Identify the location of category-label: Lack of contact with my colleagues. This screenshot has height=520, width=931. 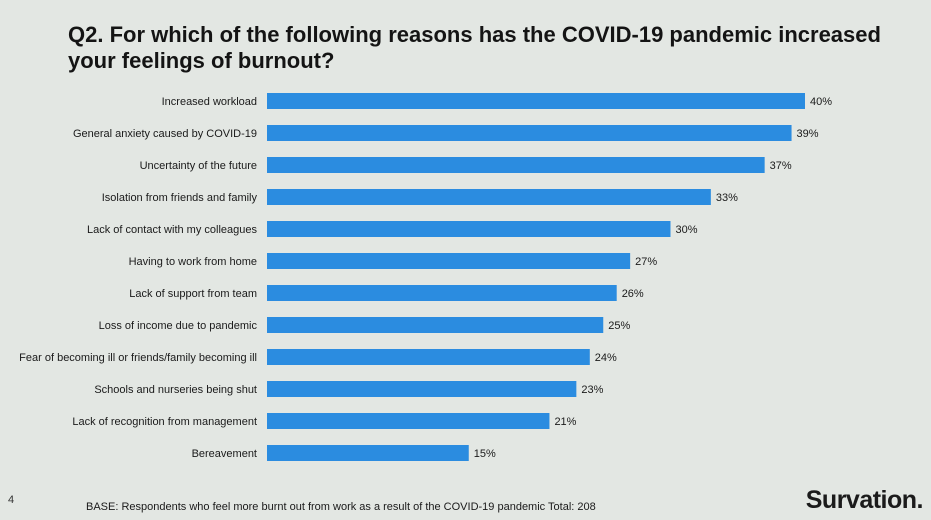
(172, 230).